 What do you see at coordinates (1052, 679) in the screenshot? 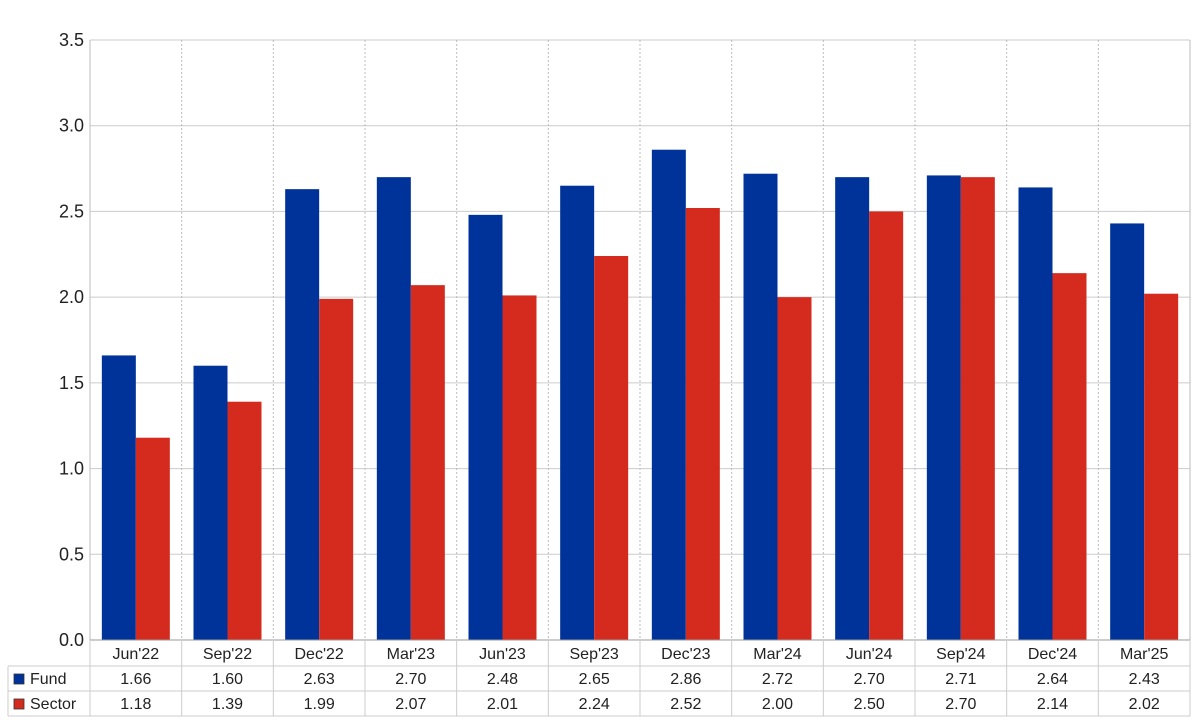
I see `data-label: 2.64` at bounding box center [1052, 679].